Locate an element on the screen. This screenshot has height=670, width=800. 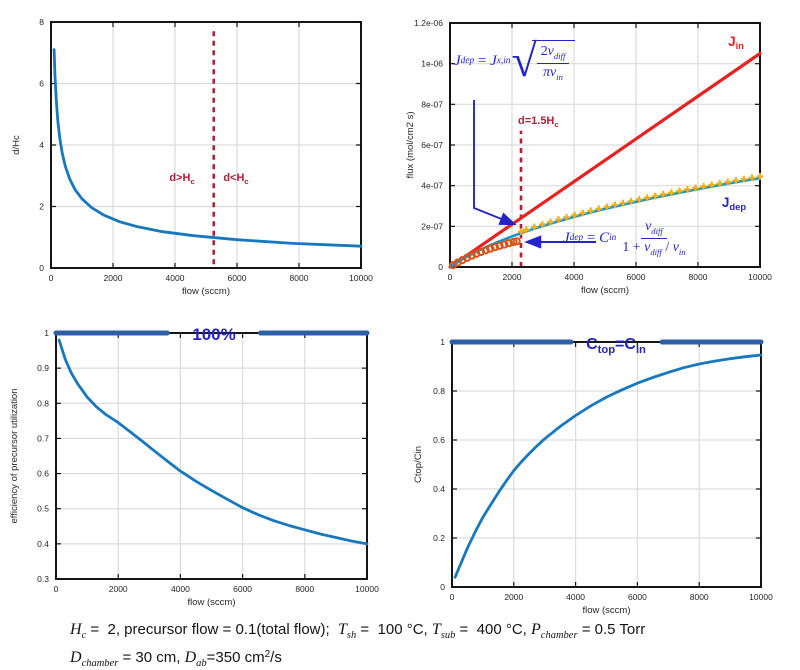
y-tick-label: 0.3 is located at coordinates (43, 579).